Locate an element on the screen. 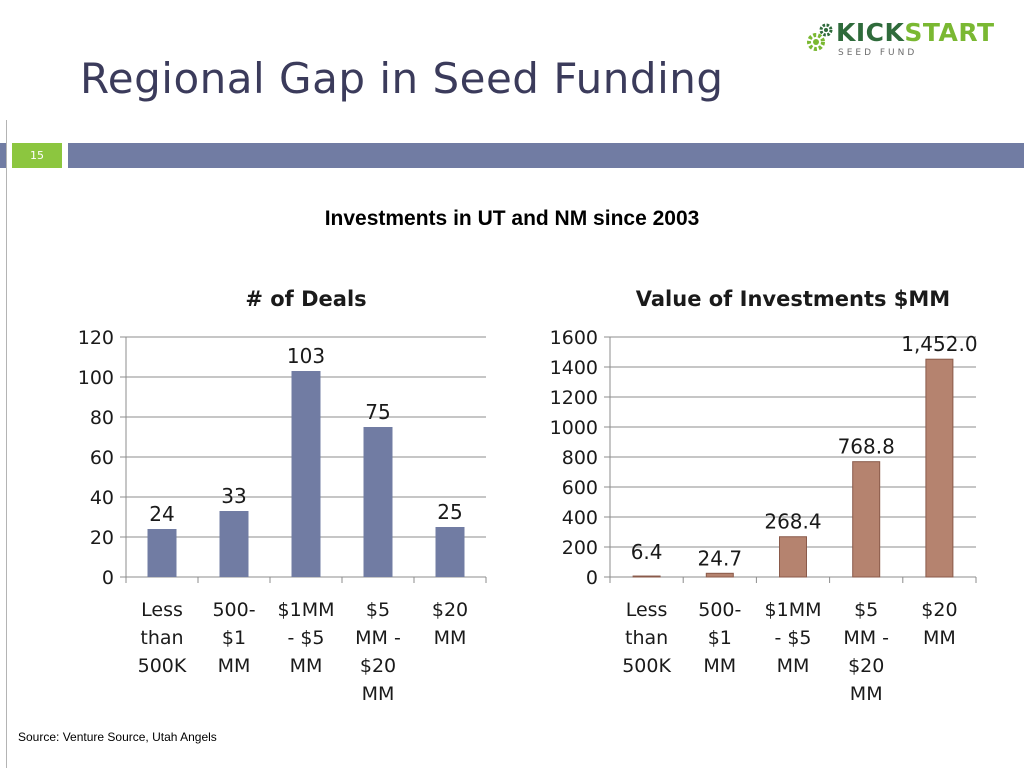  deals-category-label: $1 is located at coordinates (234, 638).